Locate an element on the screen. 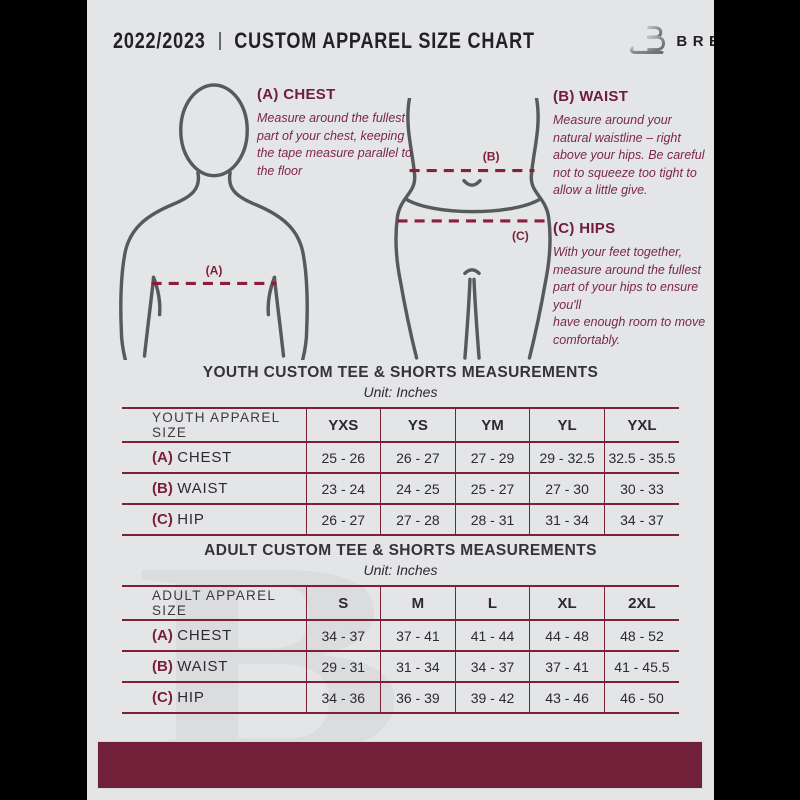  waist-heading: (B) WAIST is located at coordinates (591, 96).